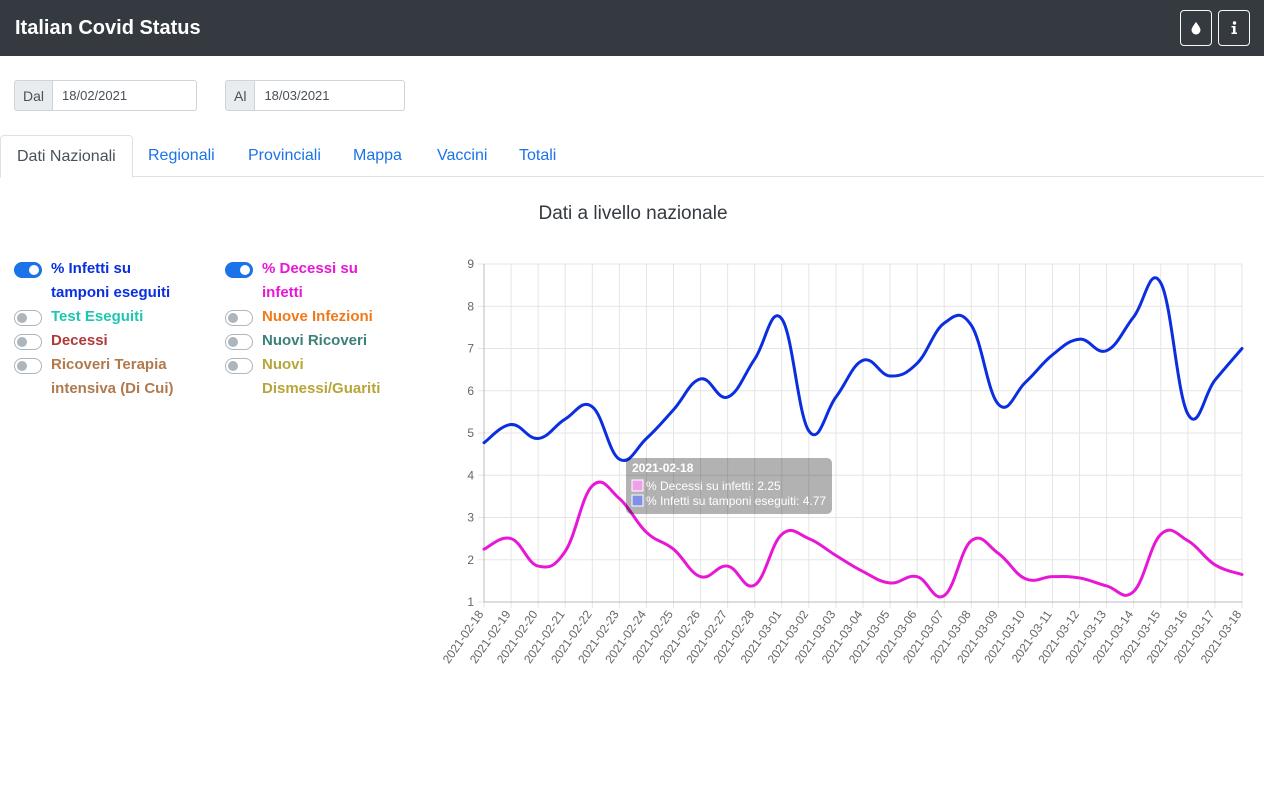 The height and width of the screenshot is (795, 1264). I want to click on y-tick-label: 1, so click(470, 602).